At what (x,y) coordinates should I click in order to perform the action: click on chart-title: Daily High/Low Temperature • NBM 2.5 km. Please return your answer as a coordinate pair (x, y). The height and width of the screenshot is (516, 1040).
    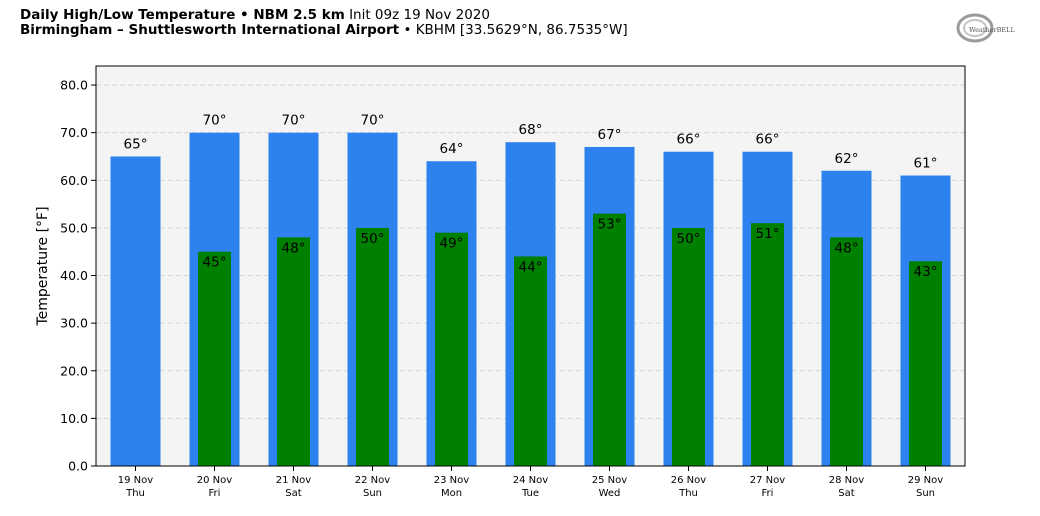
    Looking at the image, I should click on (182, 15).